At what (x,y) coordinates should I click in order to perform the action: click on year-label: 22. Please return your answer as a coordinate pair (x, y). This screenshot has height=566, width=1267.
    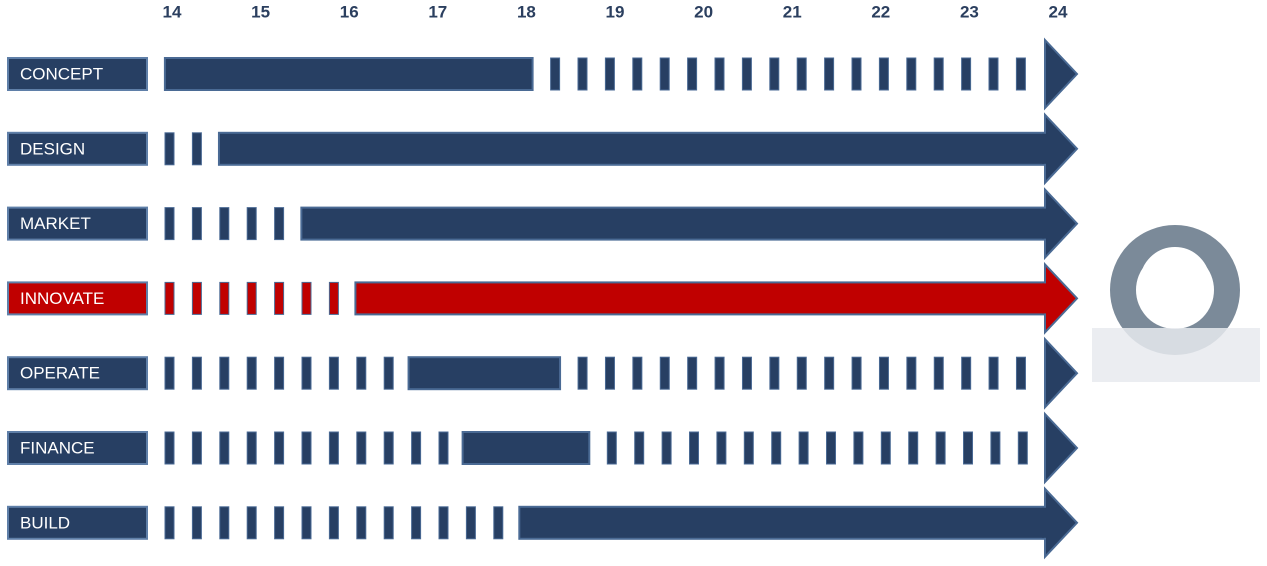
    Looking at the image, I should click on (880, 11).